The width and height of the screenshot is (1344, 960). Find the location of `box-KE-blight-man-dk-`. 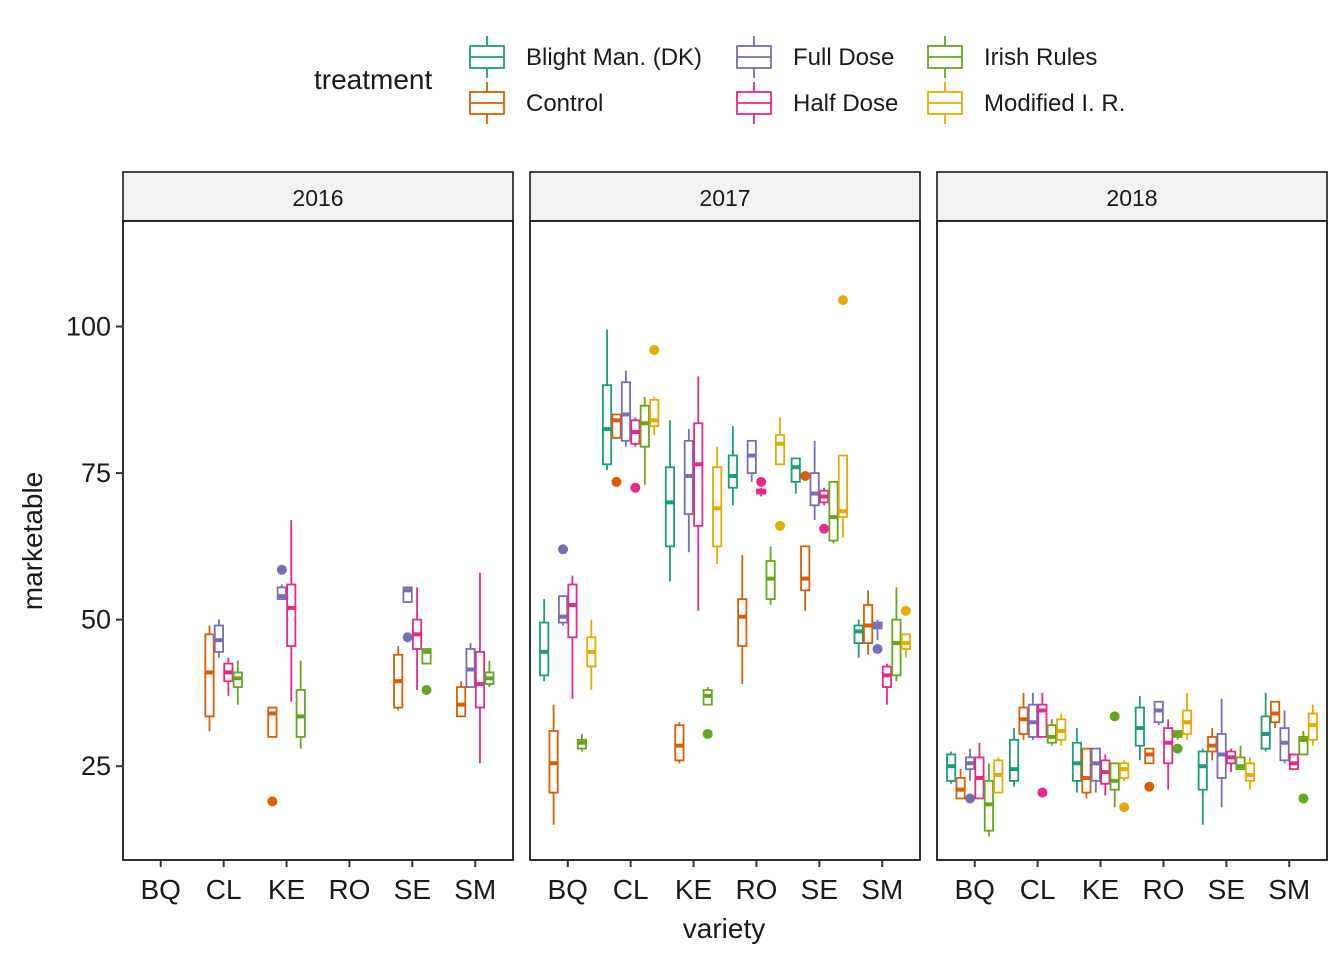

box-KE-blight-man-dk- is located at coordinates (1077, 760).